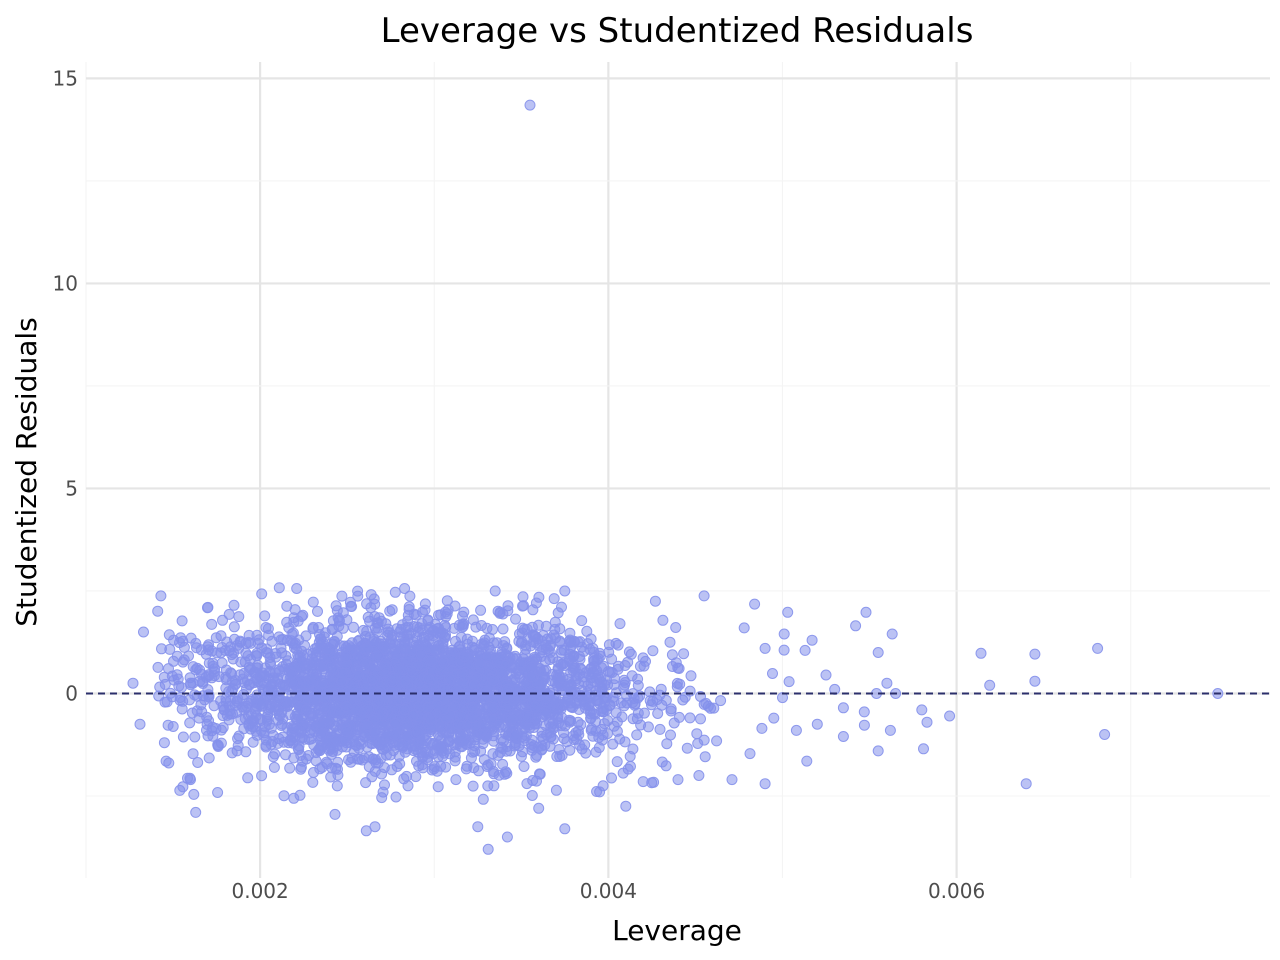 The image size is (1280, 960). I want to click on x-tick-label: 0.002, so click(259, 891).